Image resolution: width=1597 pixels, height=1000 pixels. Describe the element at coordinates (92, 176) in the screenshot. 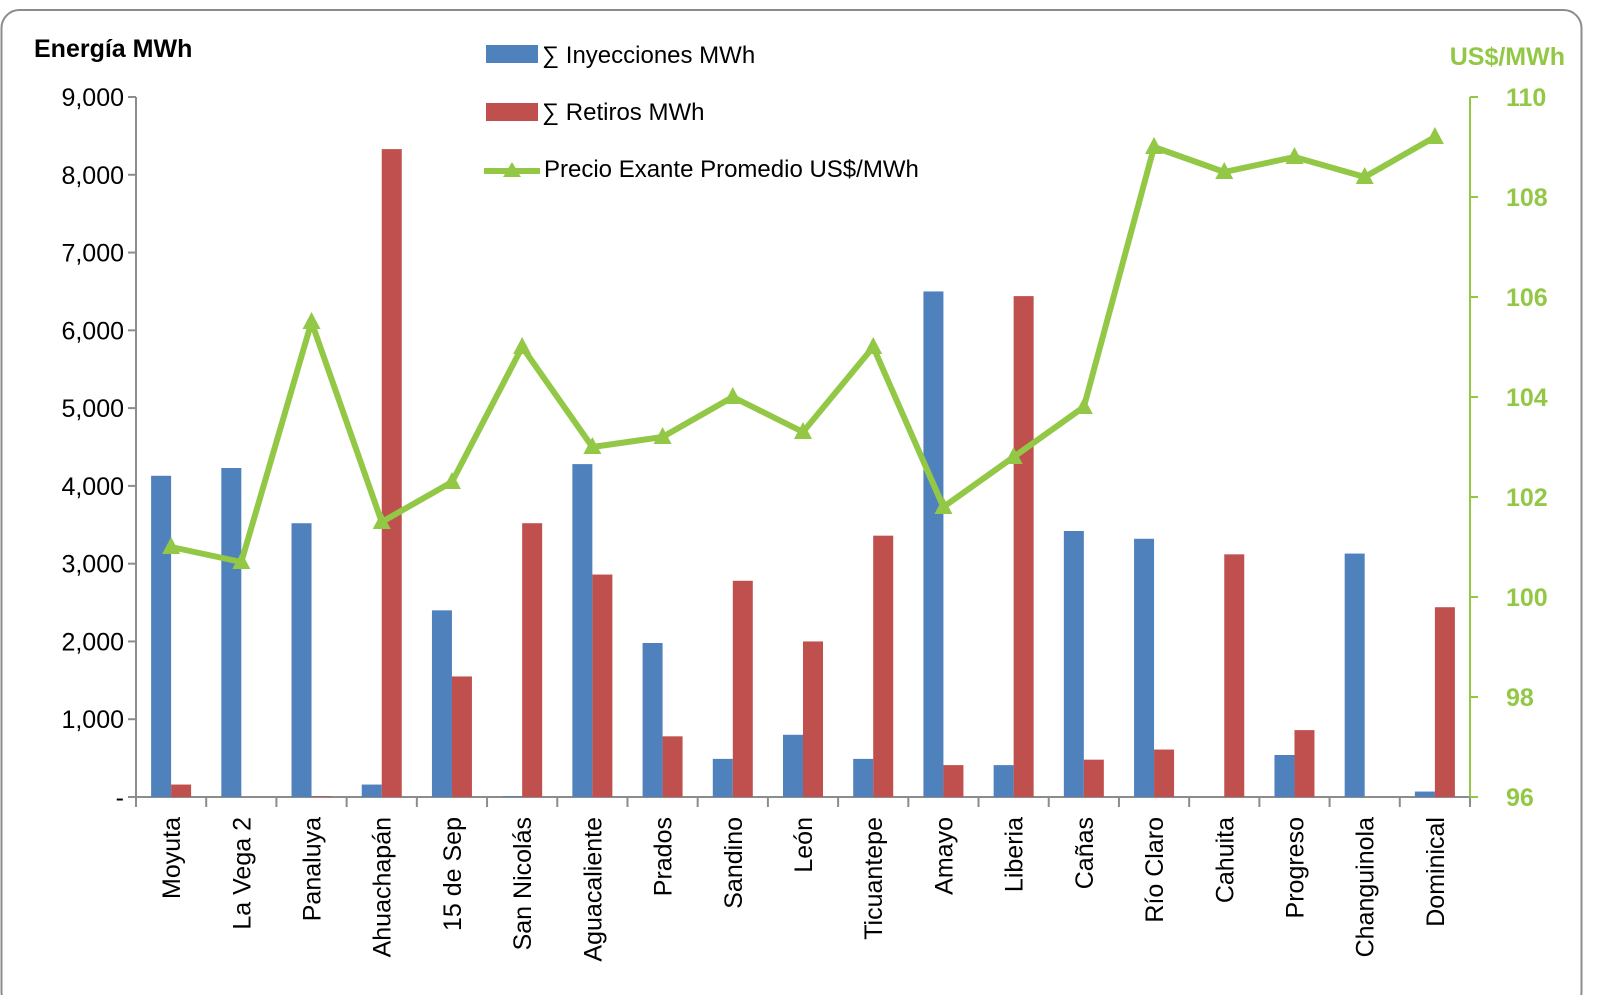

I see `left-tick-label: 8,000` at that location.